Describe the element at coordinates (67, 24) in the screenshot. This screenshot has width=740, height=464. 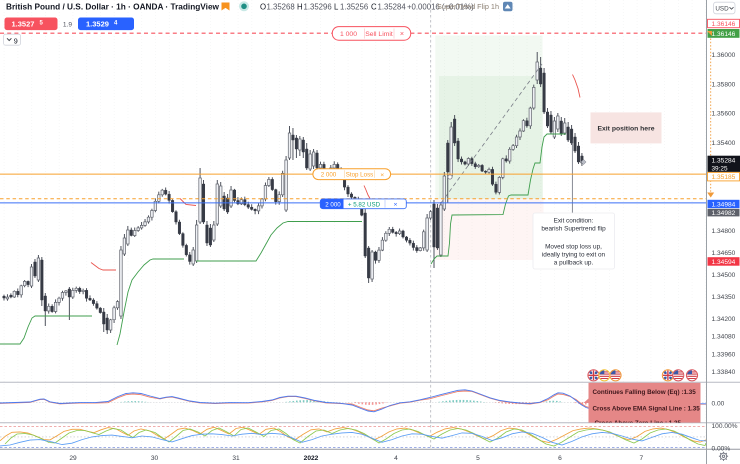
I see `svg-text: 1.9` at that location.